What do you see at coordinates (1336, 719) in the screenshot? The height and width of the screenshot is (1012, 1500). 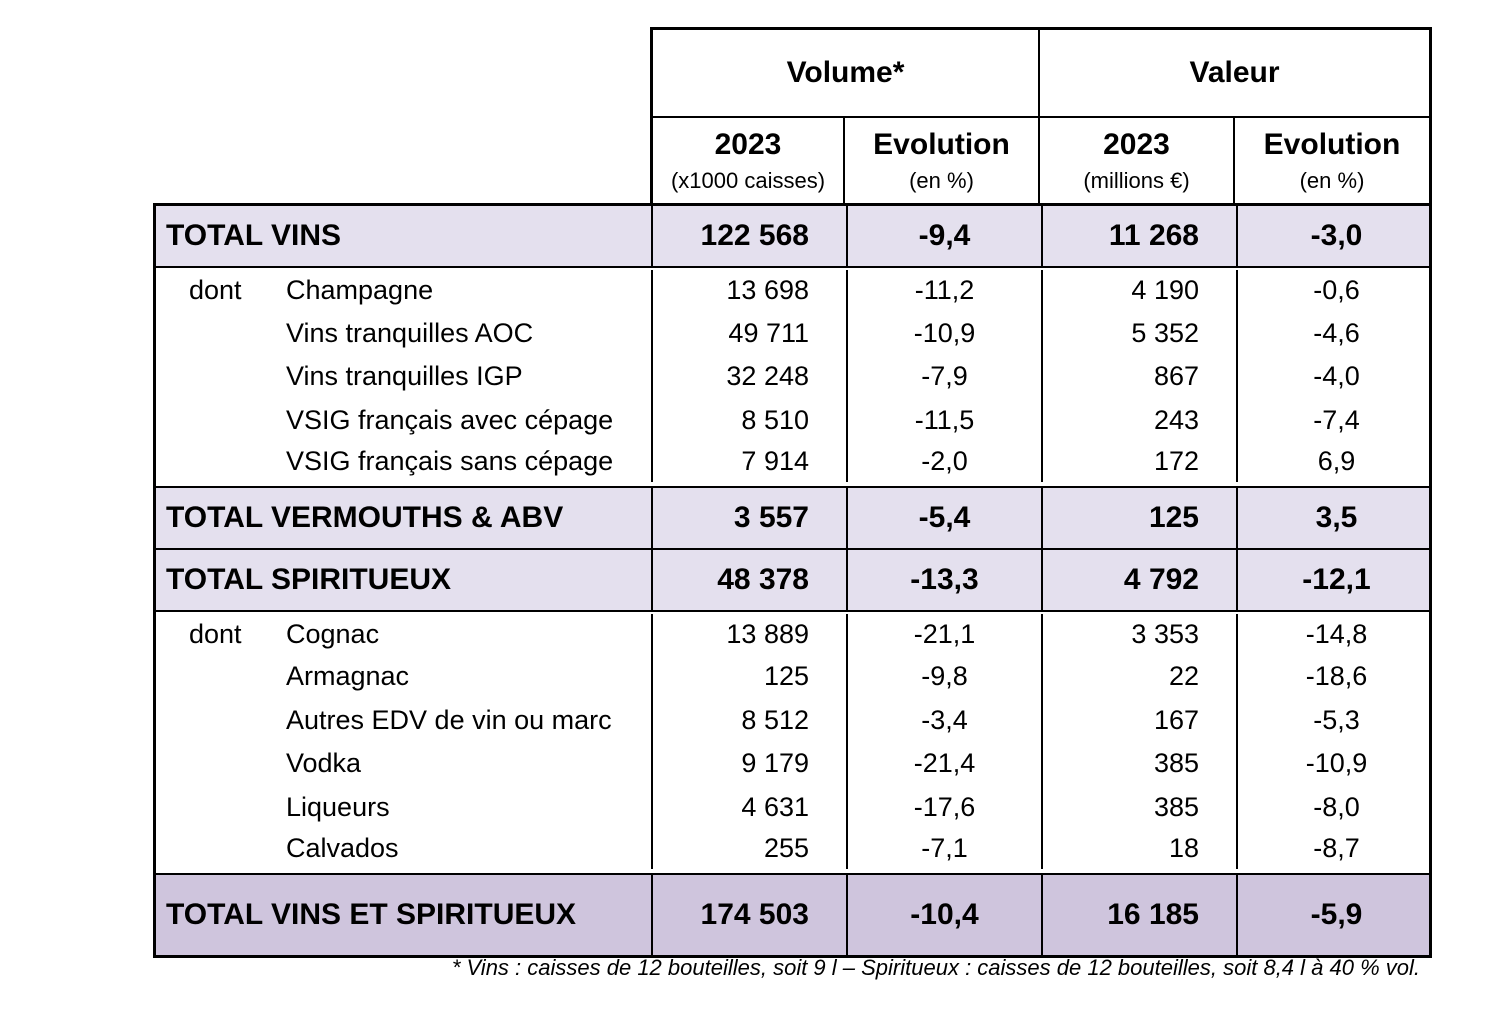 I see `row-valeur-evolution: -5,3` at bounding box center [1336, 719].